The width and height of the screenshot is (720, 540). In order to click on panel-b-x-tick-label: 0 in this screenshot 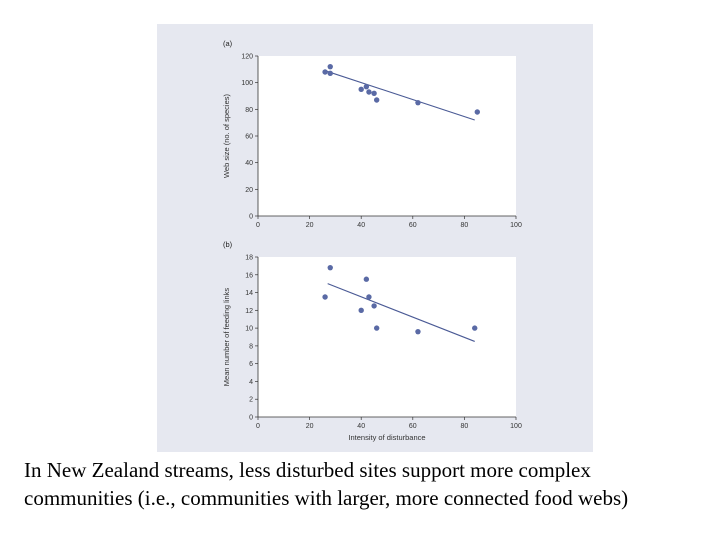, I will do `click(258, 426)`.